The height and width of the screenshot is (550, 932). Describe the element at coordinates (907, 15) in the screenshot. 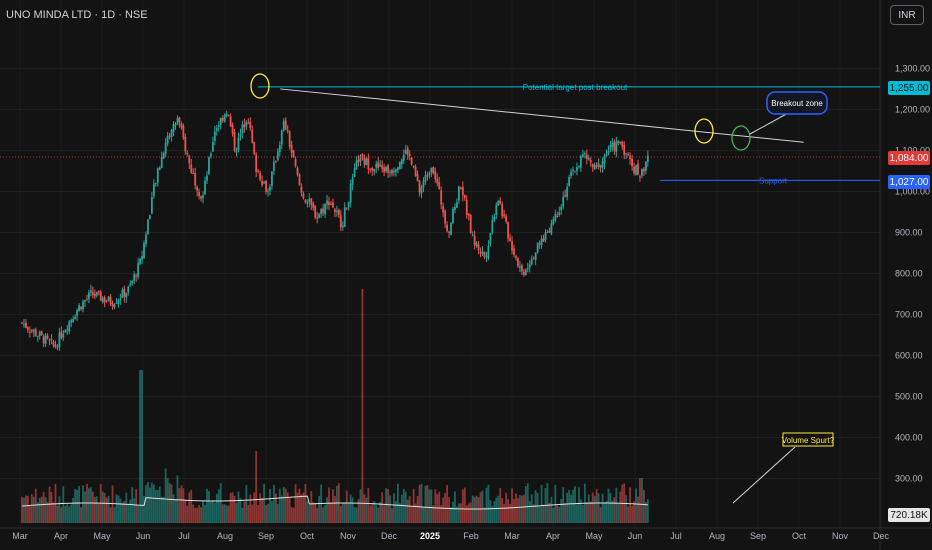

I see `currency-button: INR` at that location.